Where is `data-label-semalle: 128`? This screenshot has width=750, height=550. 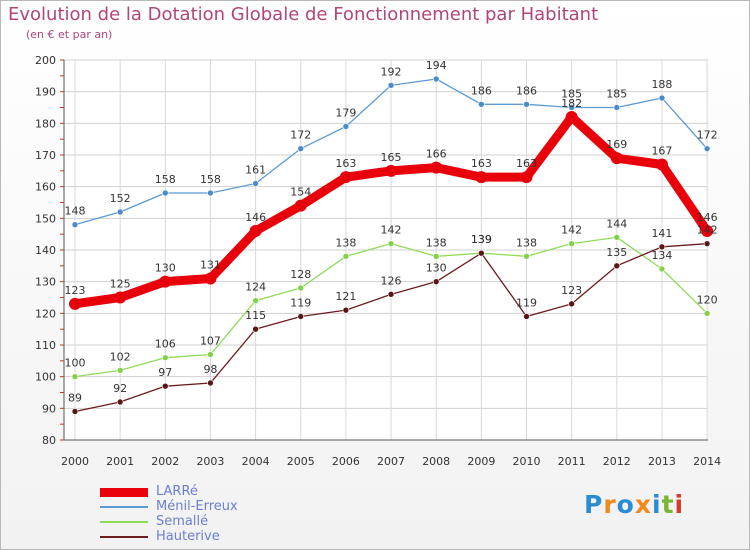 data-label-semalle: 128 is located at coordinates (300, 274).